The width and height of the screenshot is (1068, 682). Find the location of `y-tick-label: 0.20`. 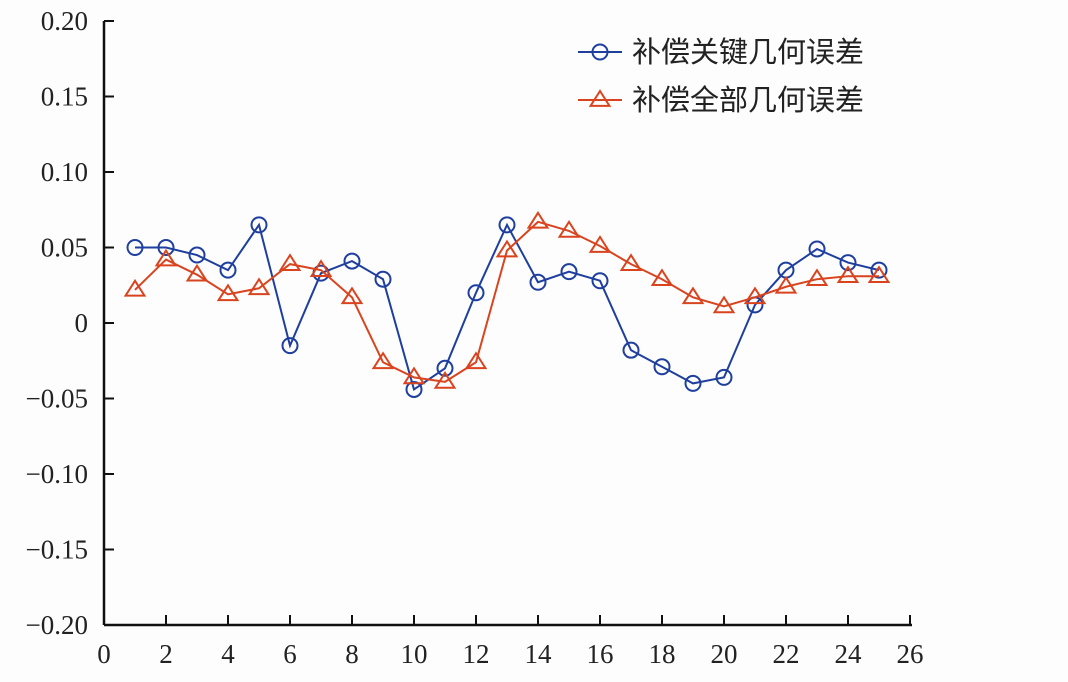

y-tick-label: 0.20 is located at coordinates (64, 21).